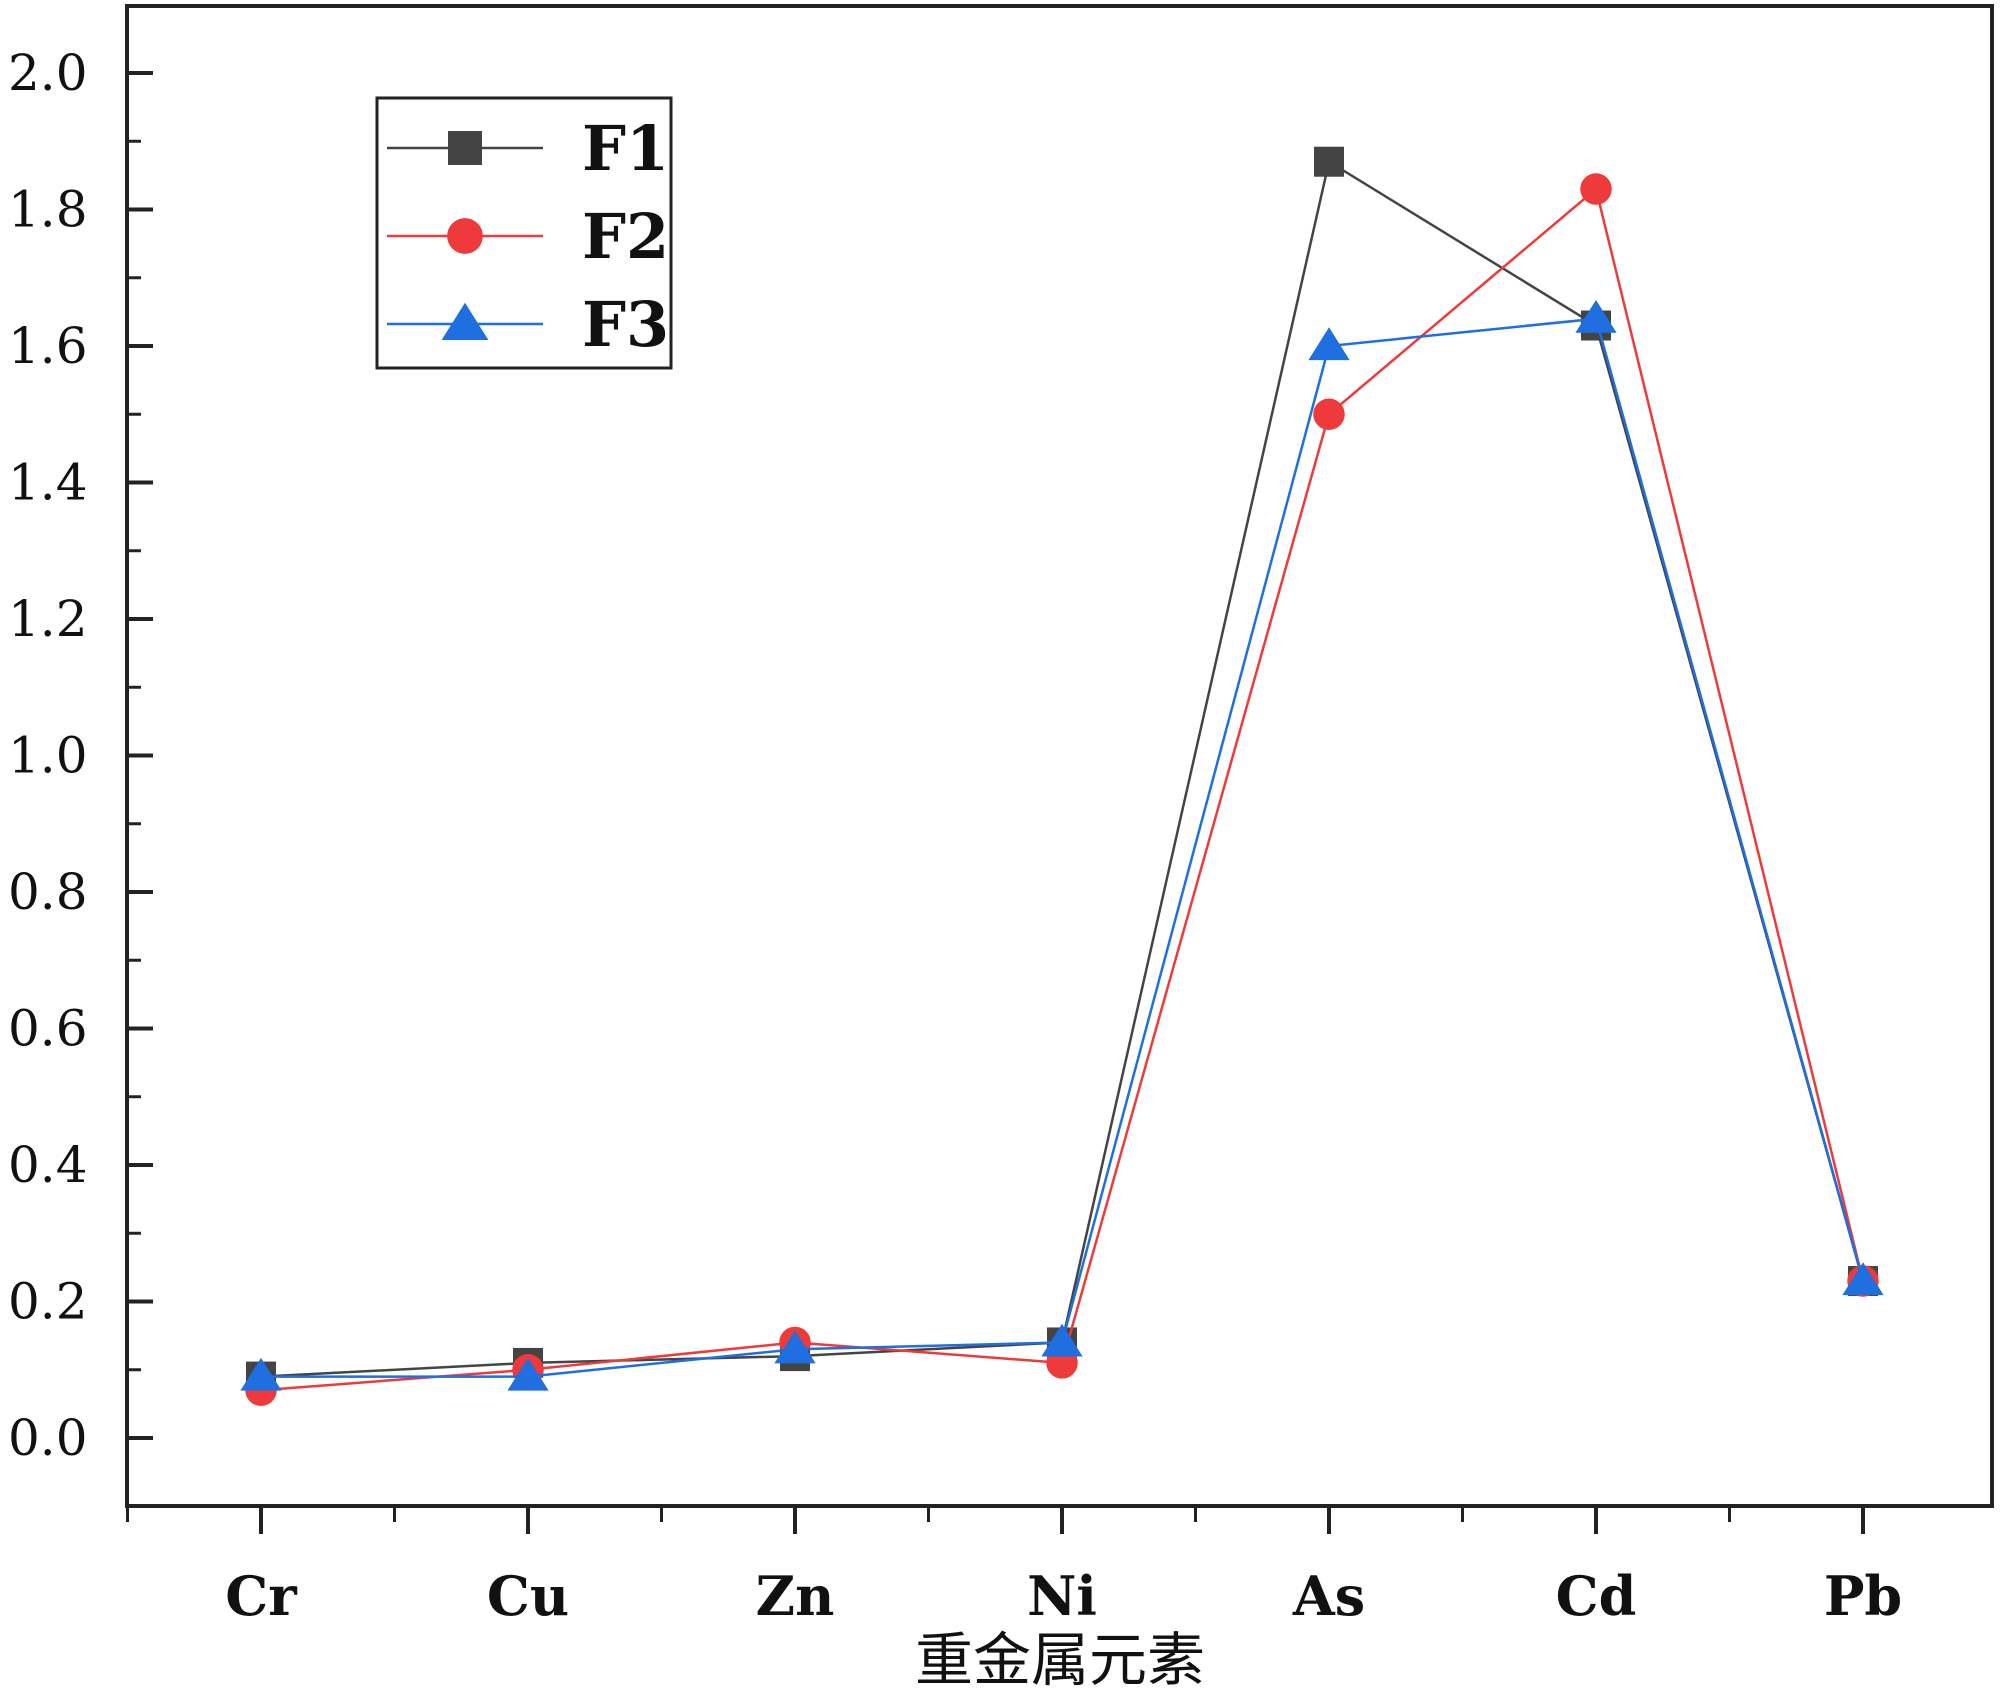 This screenshot has width=2000, height=1695. I want to click on y-tick-label: 0.0, so click(48, 1438).